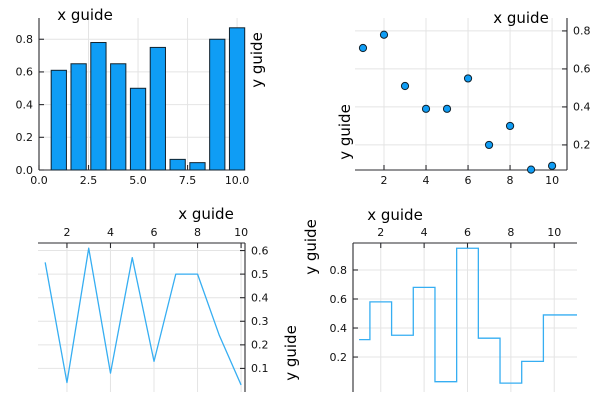  What do you see at coordinates (138, 180) in the screenshot?
I see `x-tick-label: 5.0` at bounding box center [138, 180].